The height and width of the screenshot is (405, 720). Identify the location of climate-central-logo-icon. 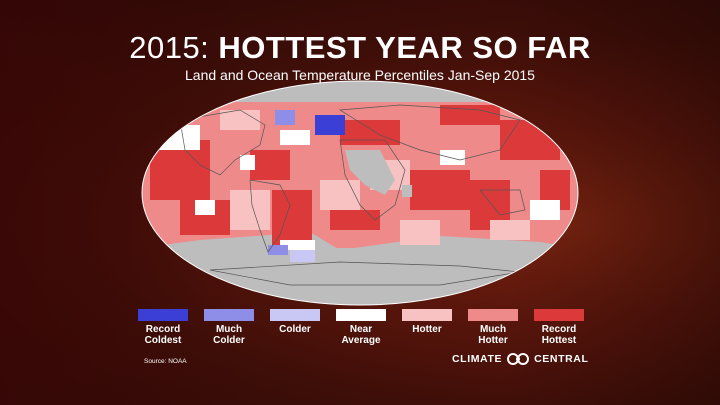
(518, 359).